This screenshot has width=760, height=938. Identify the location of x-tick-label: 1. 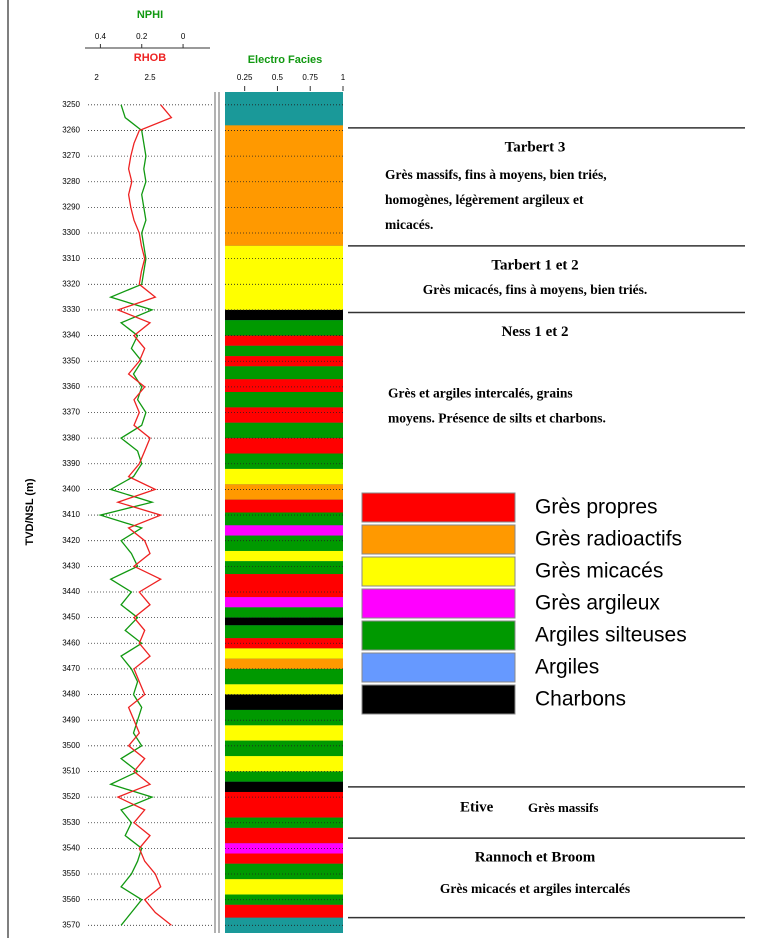
(343, 77).